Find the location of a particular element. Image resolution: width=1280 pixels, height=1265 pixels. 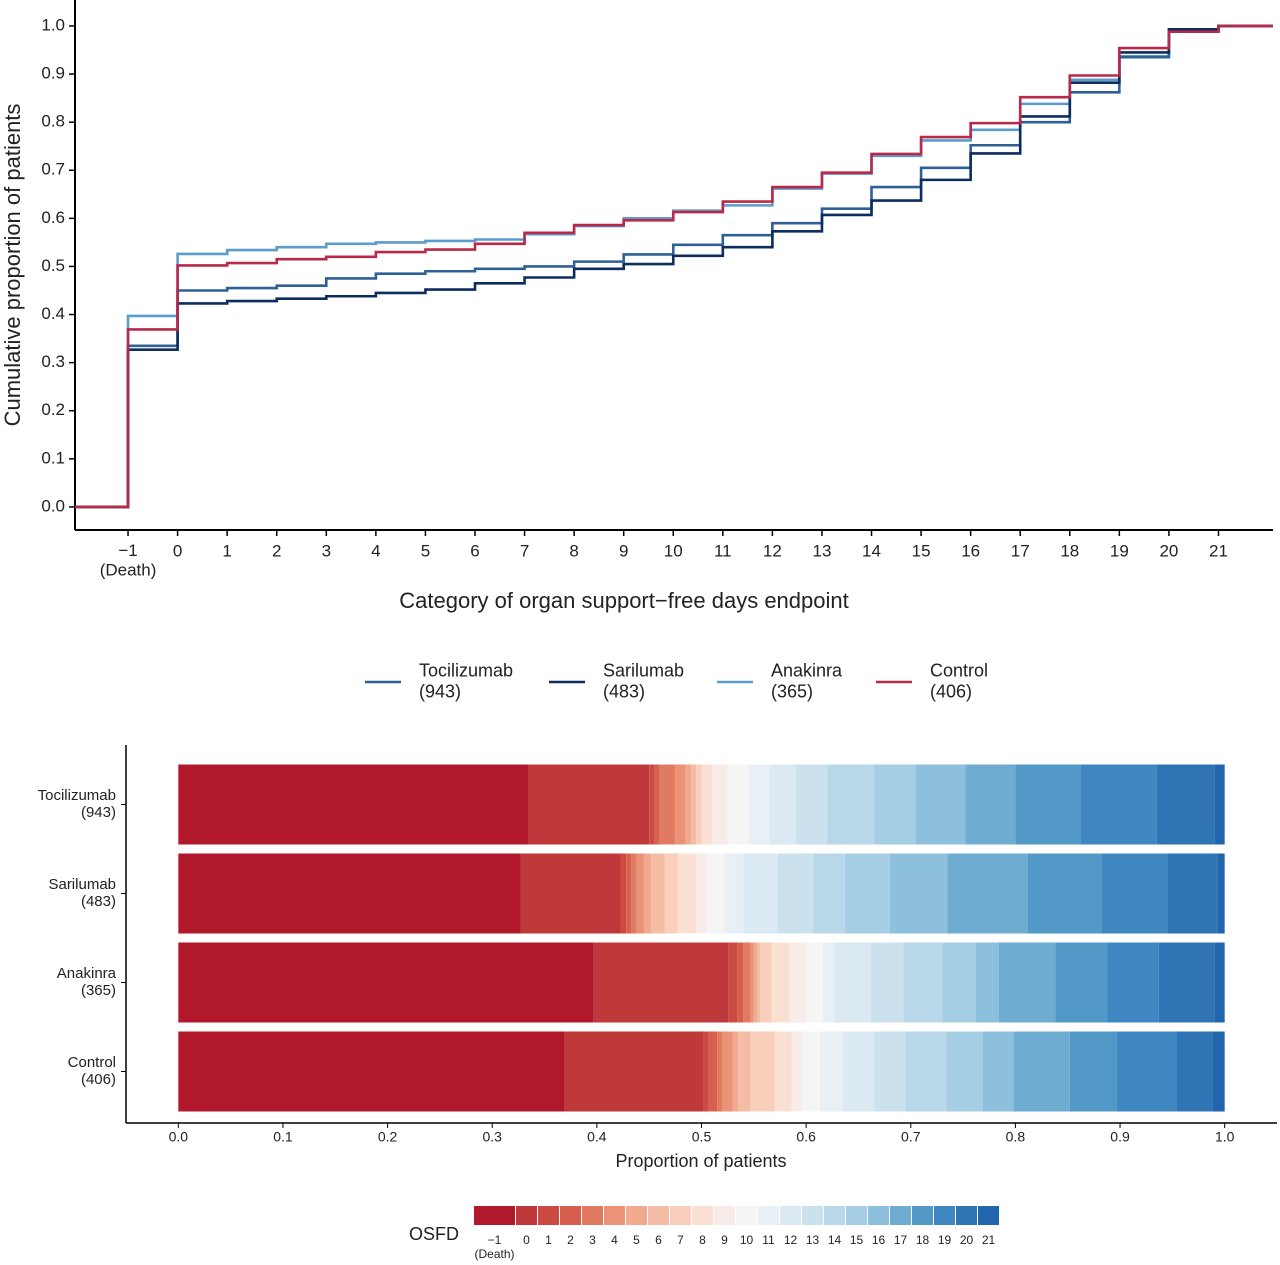

legend-label: 20 is located at coordinates (967, 1240).